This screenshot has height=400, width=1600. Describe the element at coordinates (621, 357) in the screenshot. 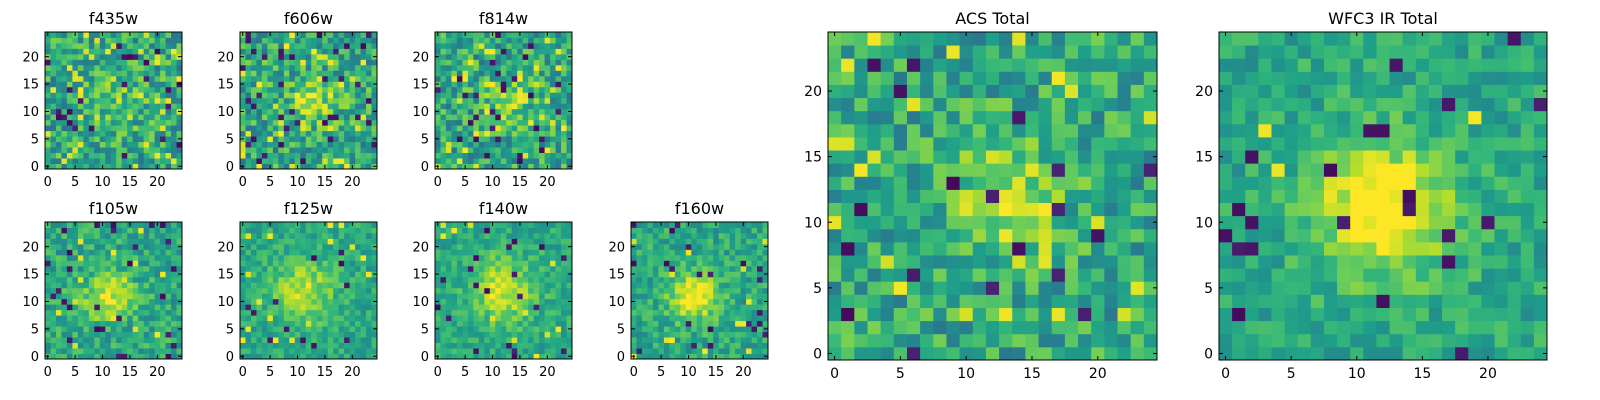

I see `y-tick-label: 0` at that location.